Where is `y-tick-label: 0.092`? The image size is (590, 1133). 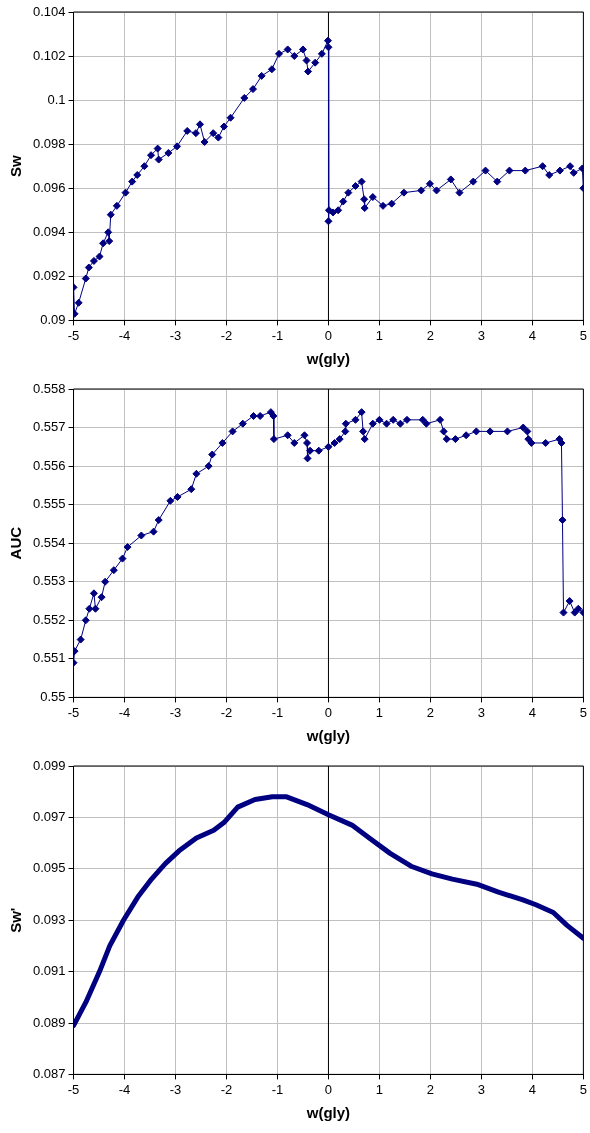
y-tick-label: 0.092 is located at coordinates (49, 275).